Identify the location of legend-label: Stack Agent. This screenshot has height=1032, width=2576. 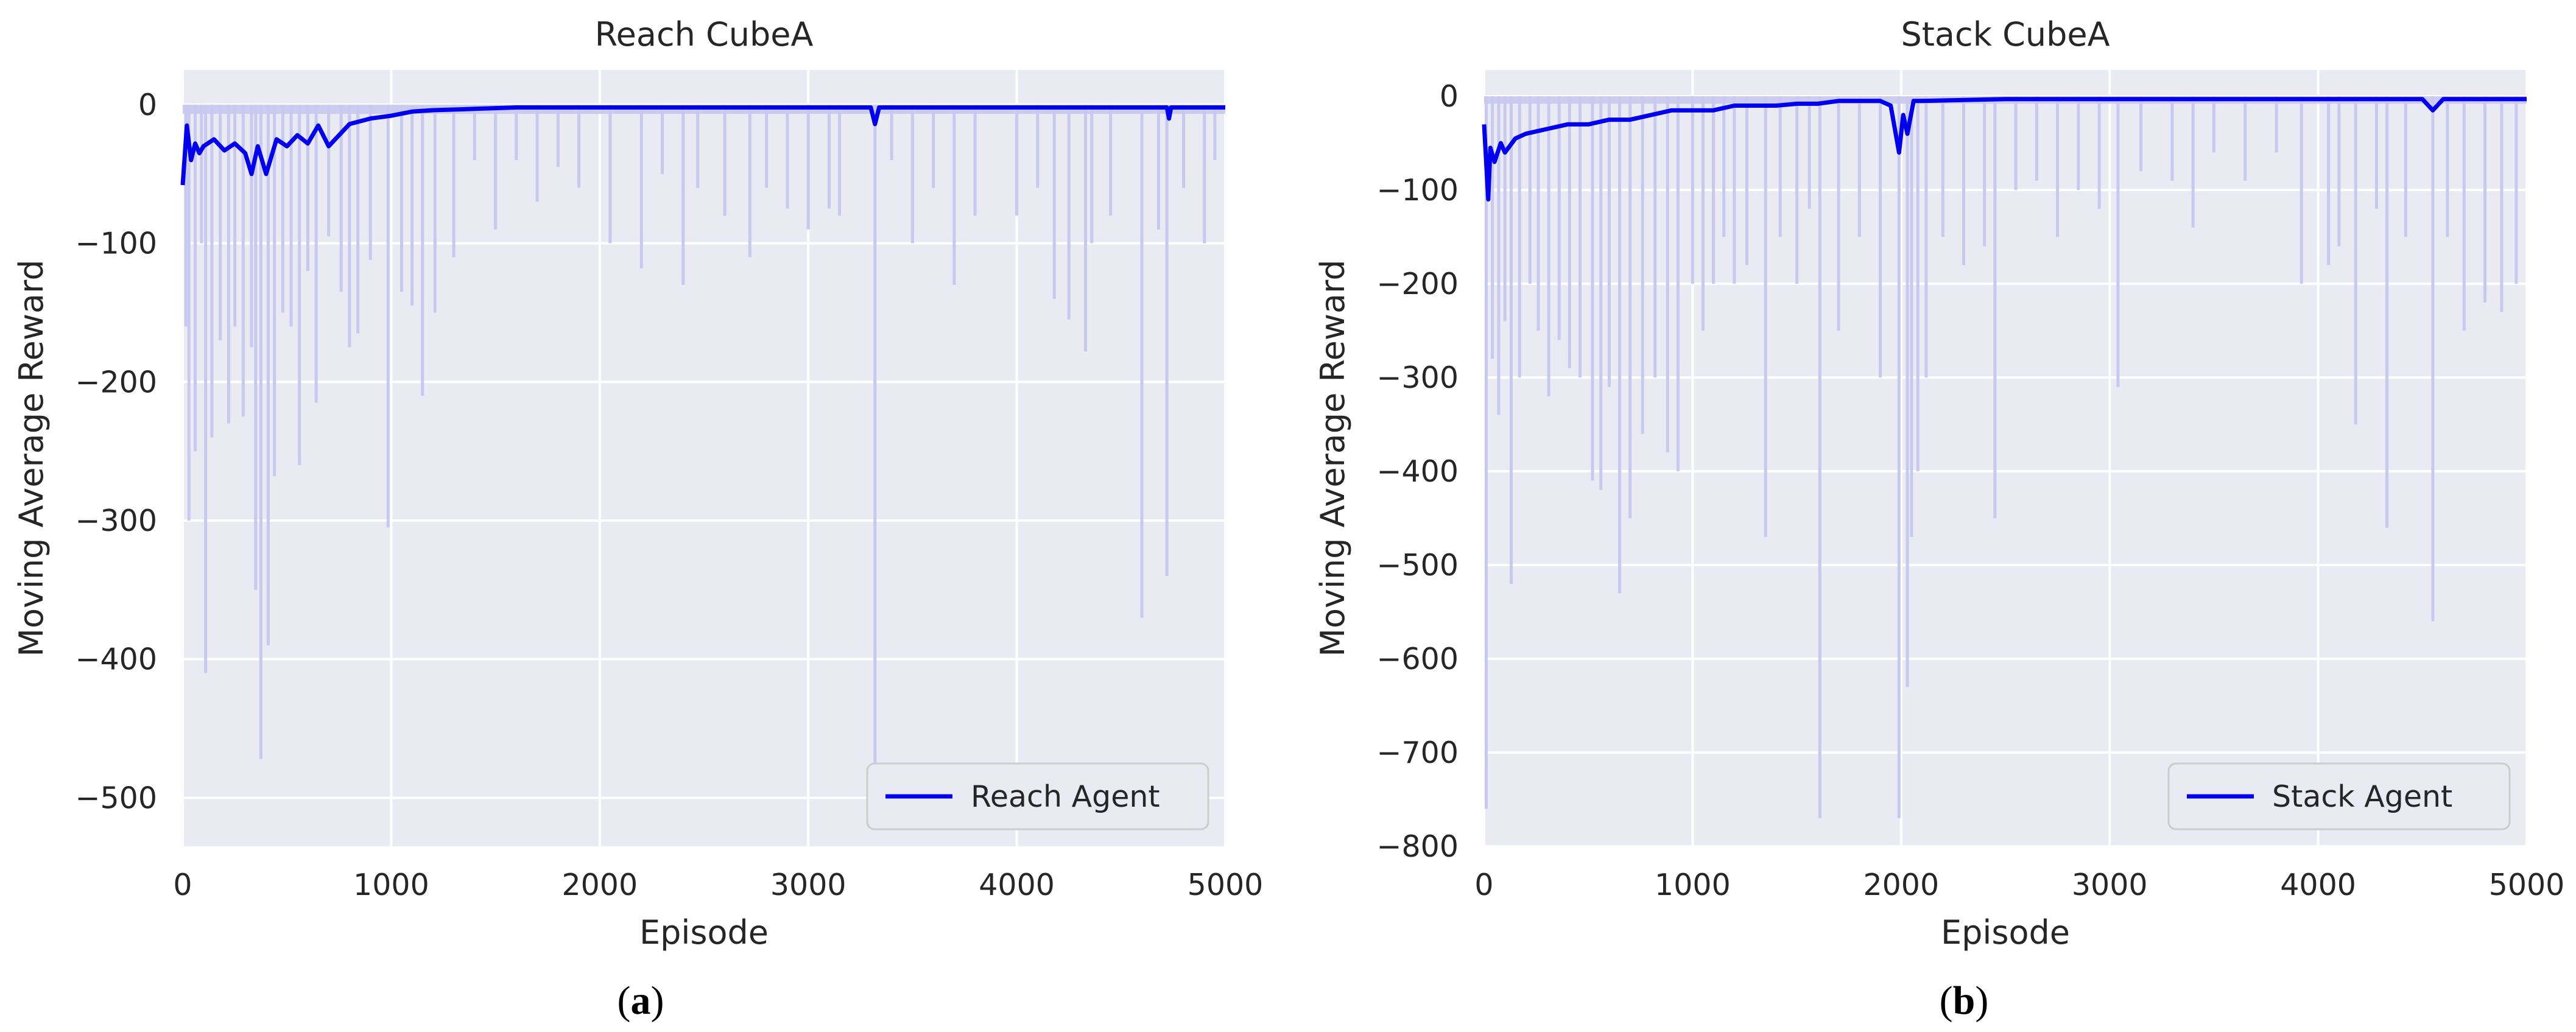
(2362, 796).